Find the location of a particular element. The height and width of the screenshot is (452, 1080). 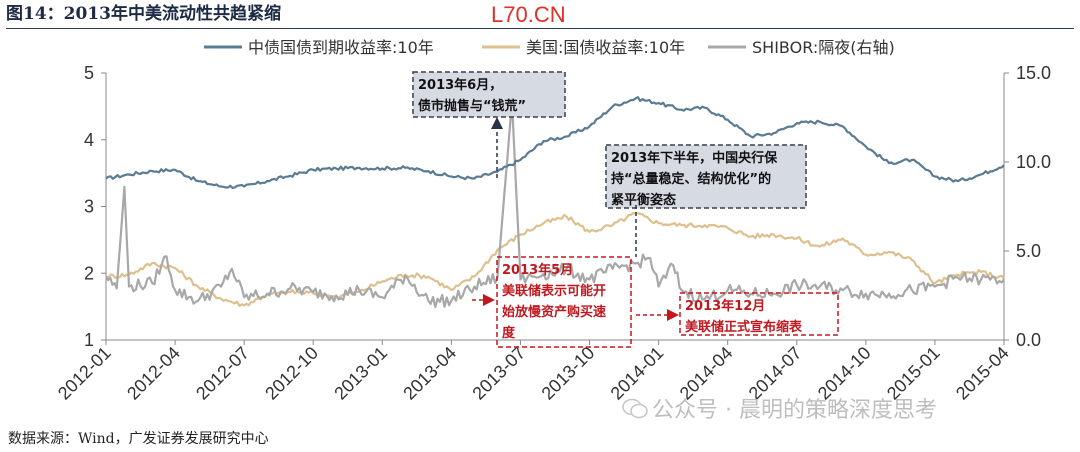

annotation-text-may2013: 2013年5月 is located at coordinates (537, 270).